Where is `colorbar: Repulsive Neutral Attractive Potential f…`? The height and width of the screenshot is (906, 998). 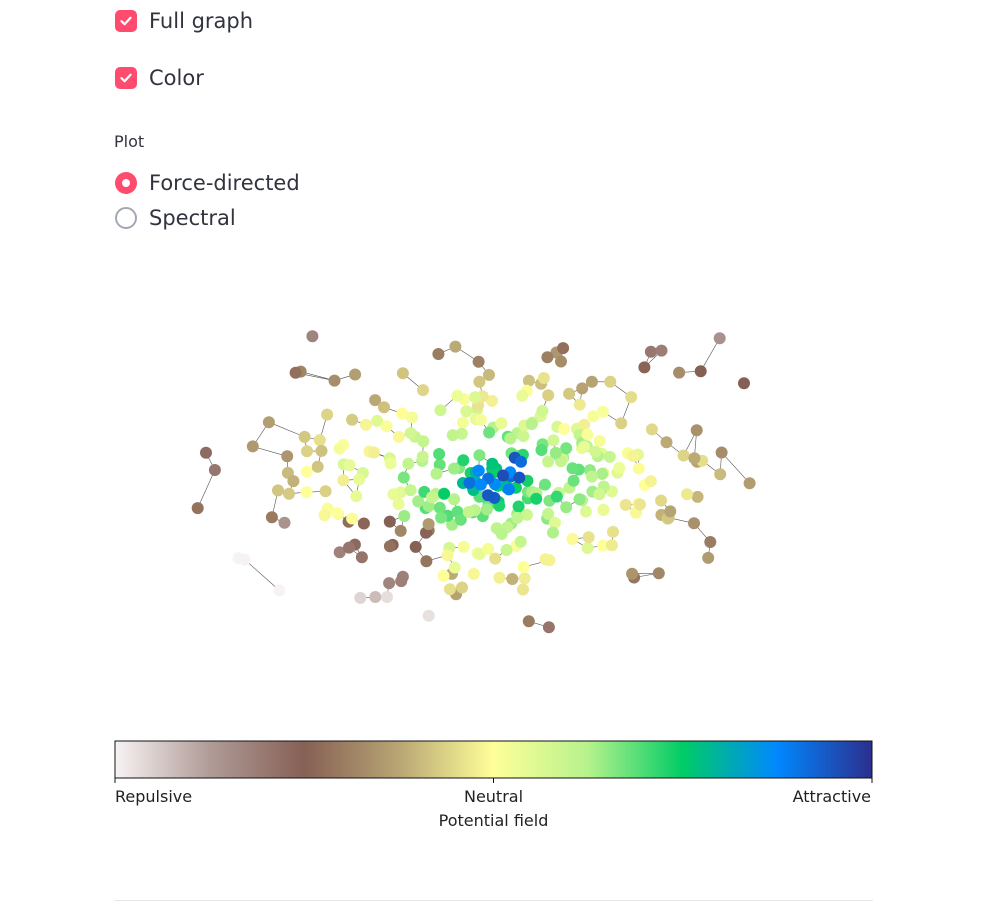
colorbar: Repulsive Neutral Attractive Potential f… is located at coordinates (493, 785).